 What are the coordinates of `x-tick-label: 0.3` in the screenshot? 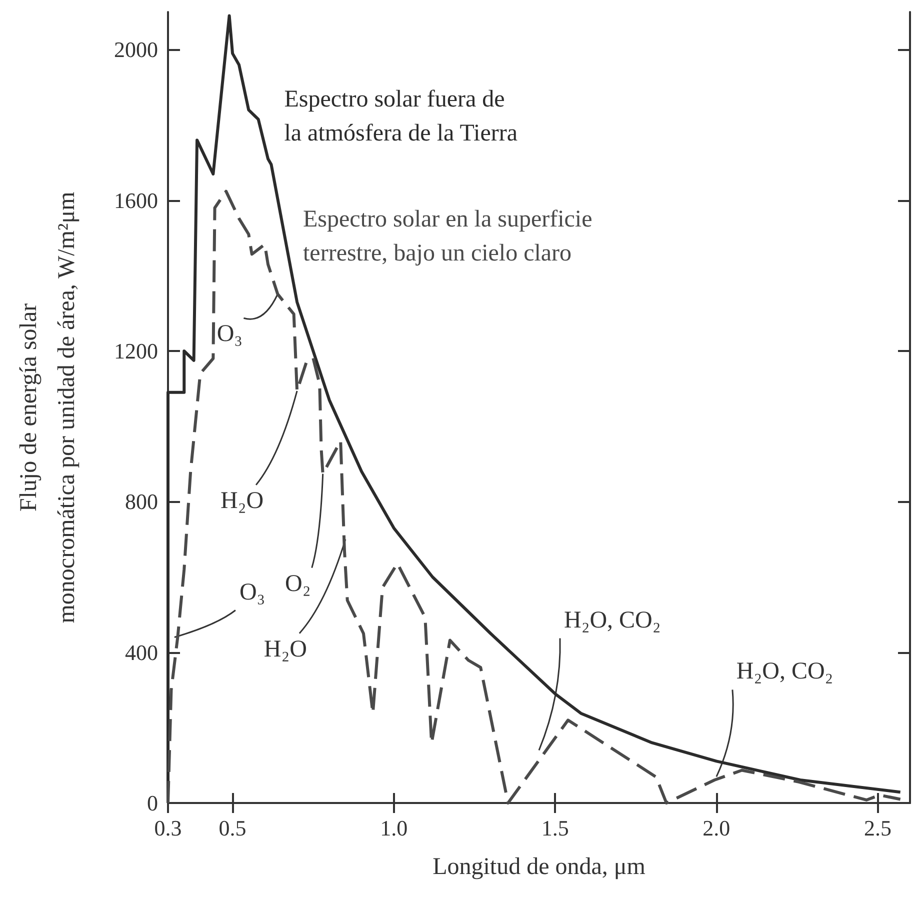 It's located at (168, 828).